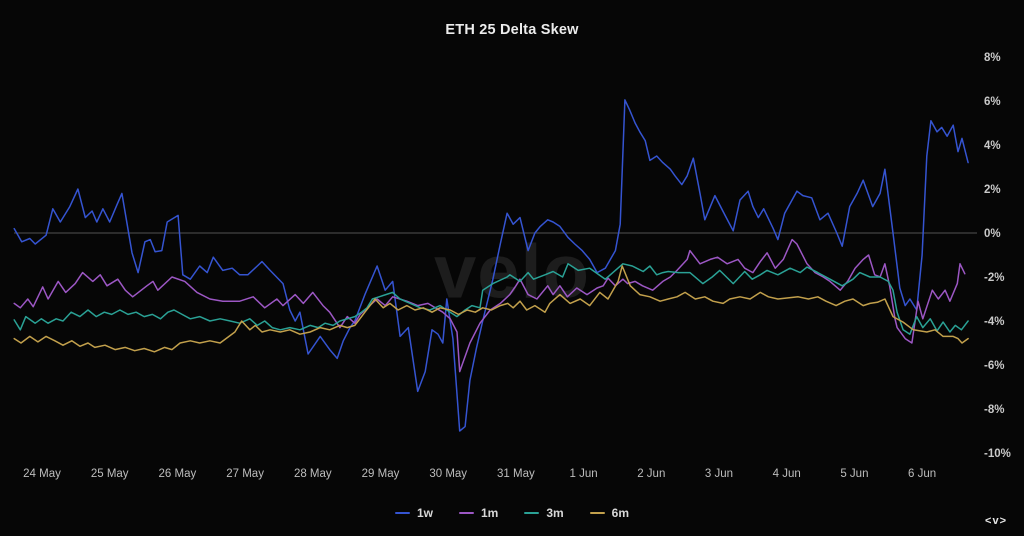 The image size is (1024, 536). What do you see at coordinates (532, 513) in the screenshot?
I see `legend-swatch-3m` at bounding box center [532, 513].